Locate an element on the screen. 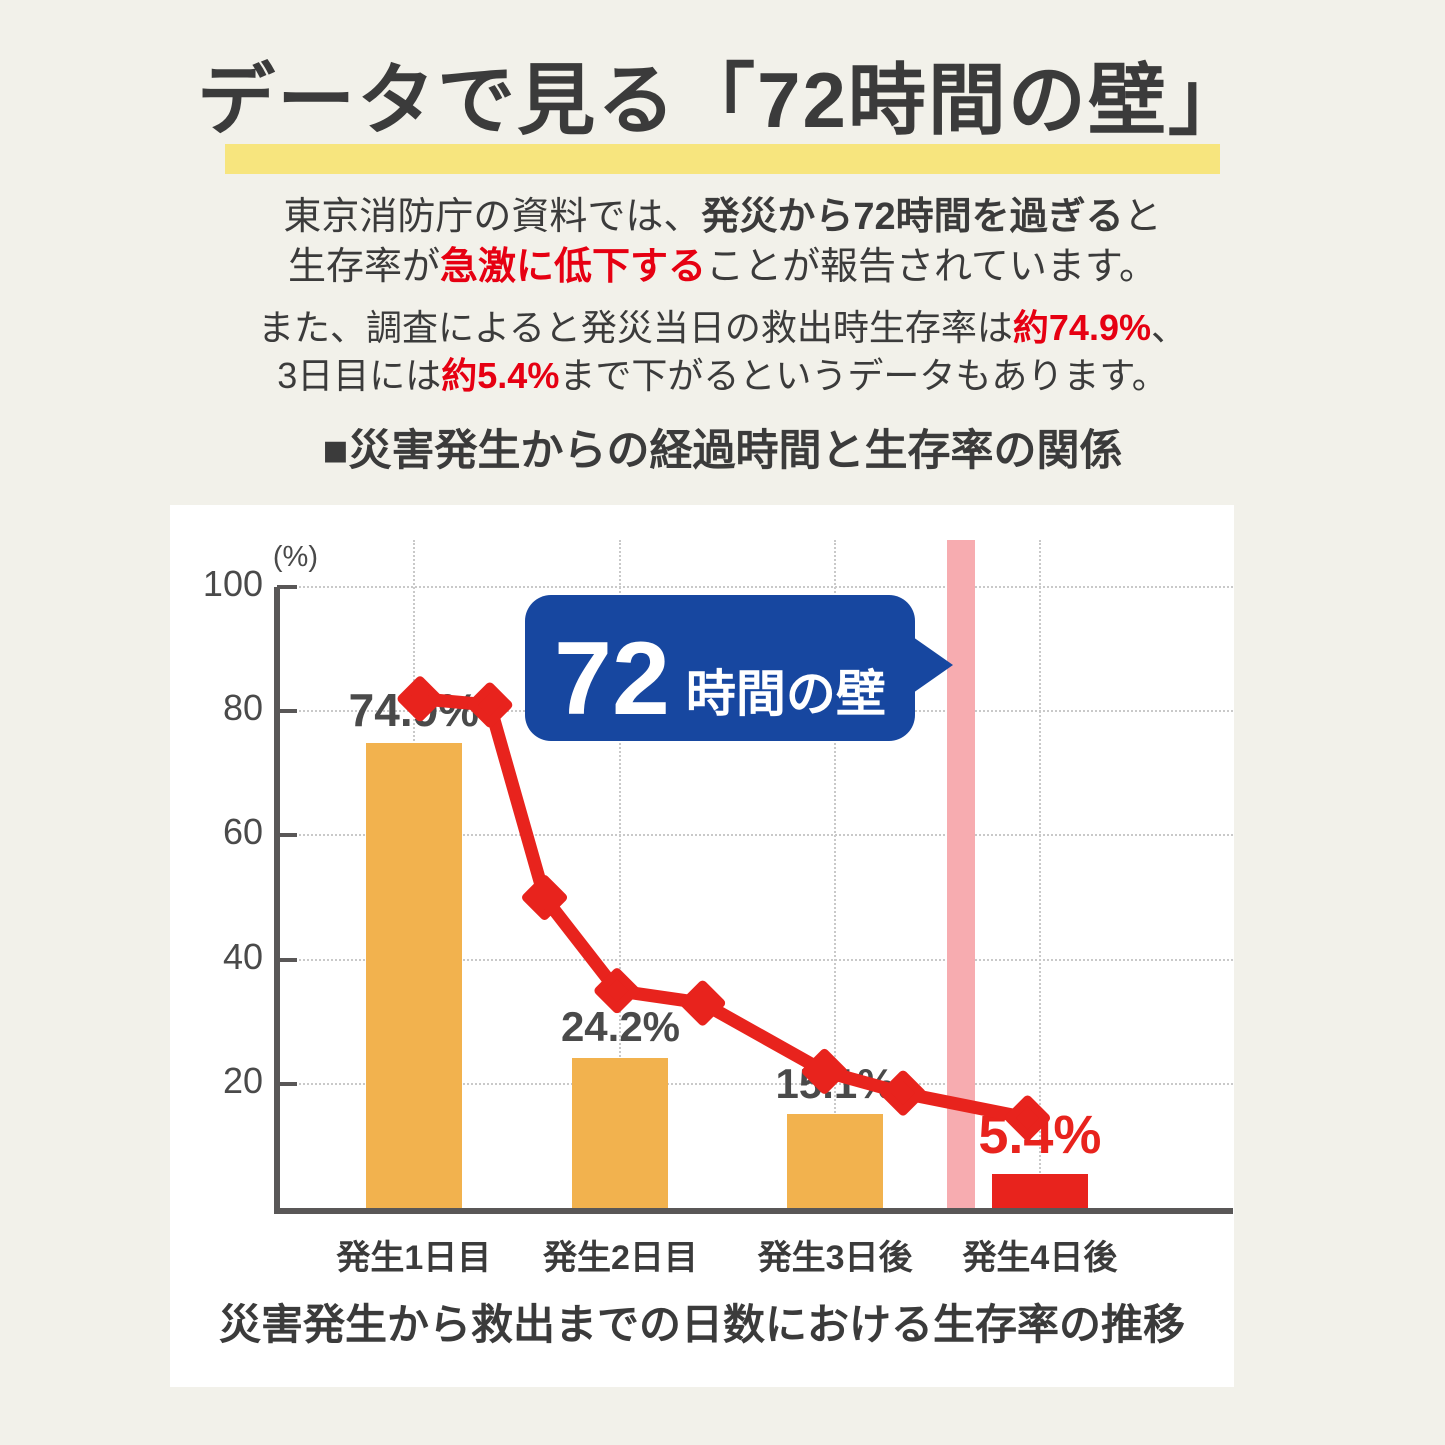 This screenshot has height=1445, width=1445. x-axis-label: 発生2日目 is located at coordinates (620, 1258).